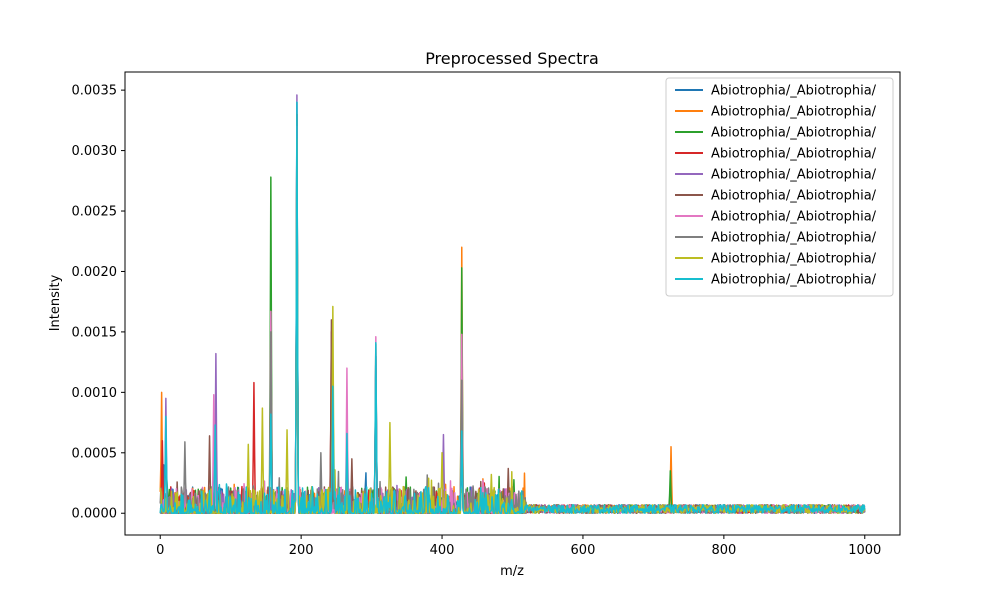 Image resolution: width=1000 pixels, height=600 pixels. What do you see at coordinates (95, 453) in the screenshot?
I see `y-tick-label: 0.0005` at bounding box center [95, 453].